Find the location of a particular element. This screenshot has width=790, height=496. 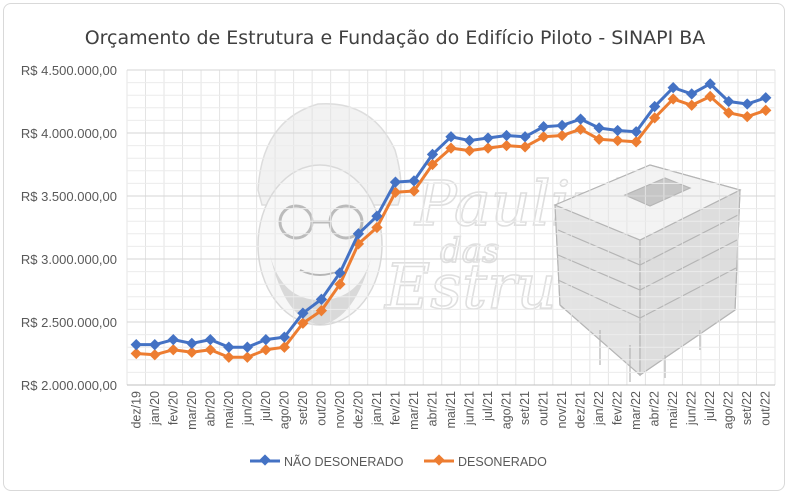

x-tick-label: mar/22 is located at coordinates (636, 410).